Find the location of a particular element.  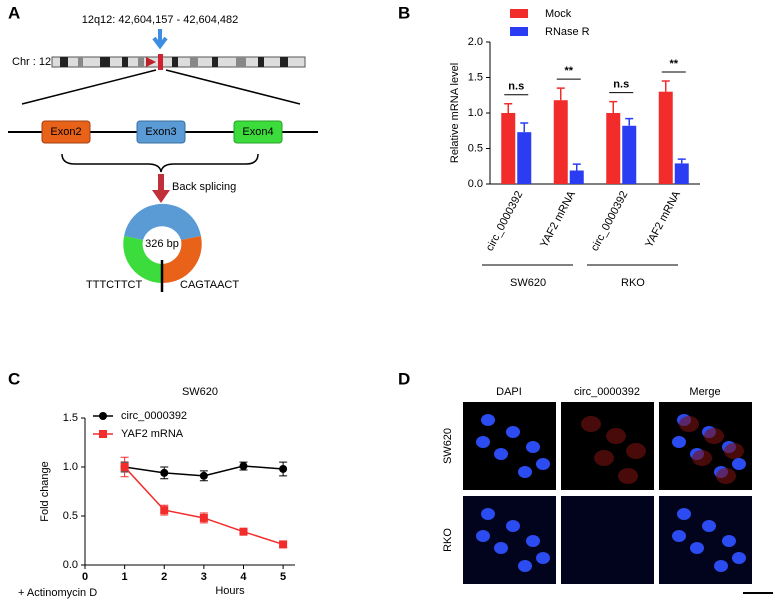

locus-mark is located at coordinates (160, 62).